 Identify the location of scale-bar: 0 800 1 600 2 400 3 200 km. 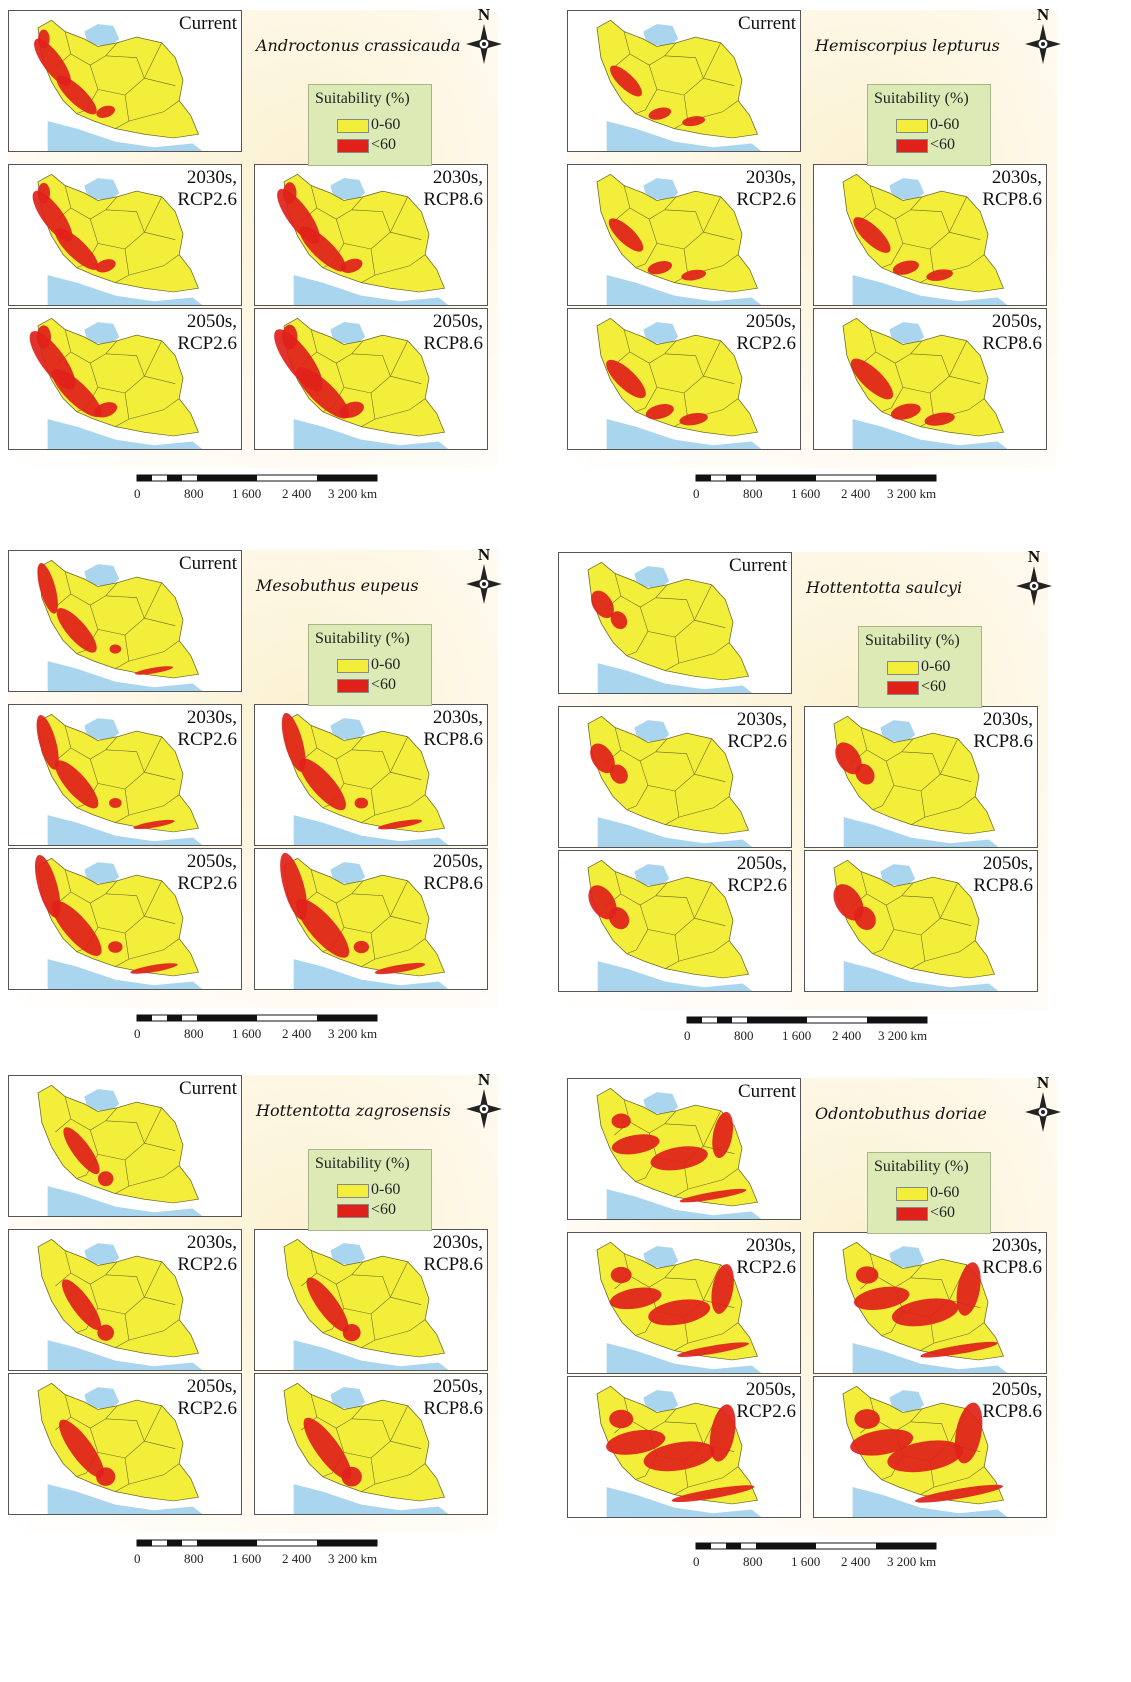
(841, 1560).